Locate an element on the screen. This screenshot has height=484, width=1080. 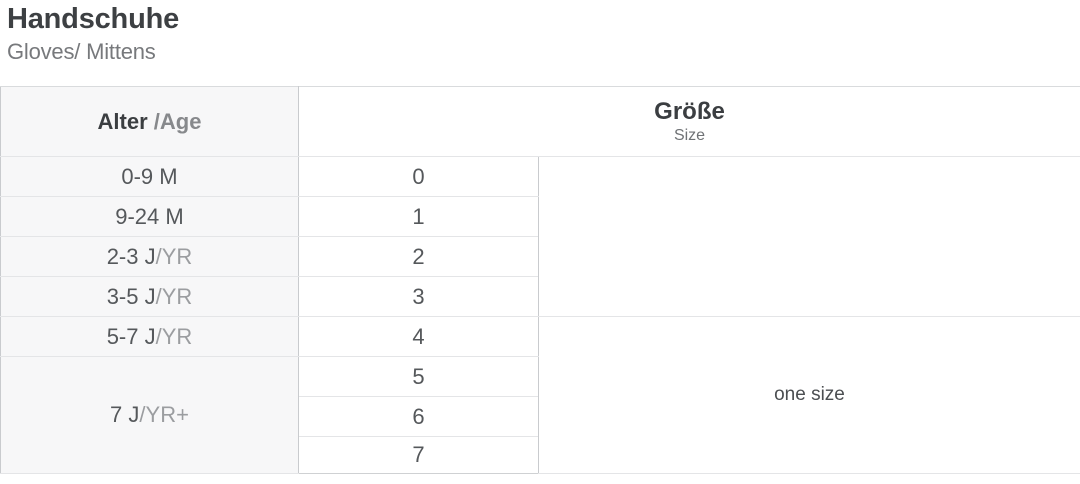
page-title: Handschuhe is located at coordinates (543, 19).